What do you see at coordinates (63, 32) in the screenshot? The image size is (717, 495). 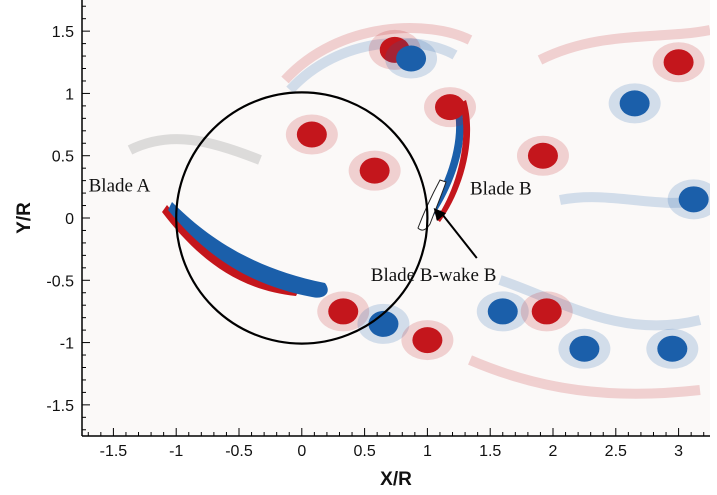 I see `y-tick-label: 1.5` at bounding box center [63, 32].